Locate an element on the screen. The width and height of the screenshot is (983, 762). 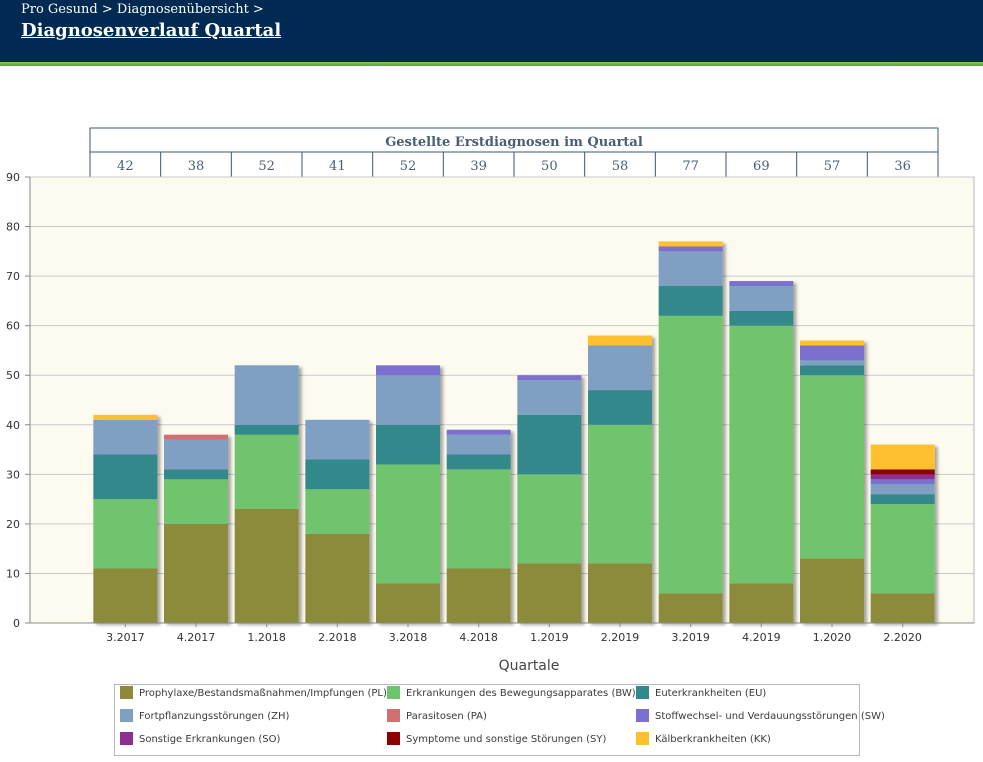
x-tick-label: 1.2018 is located at coordinates (266, 637).